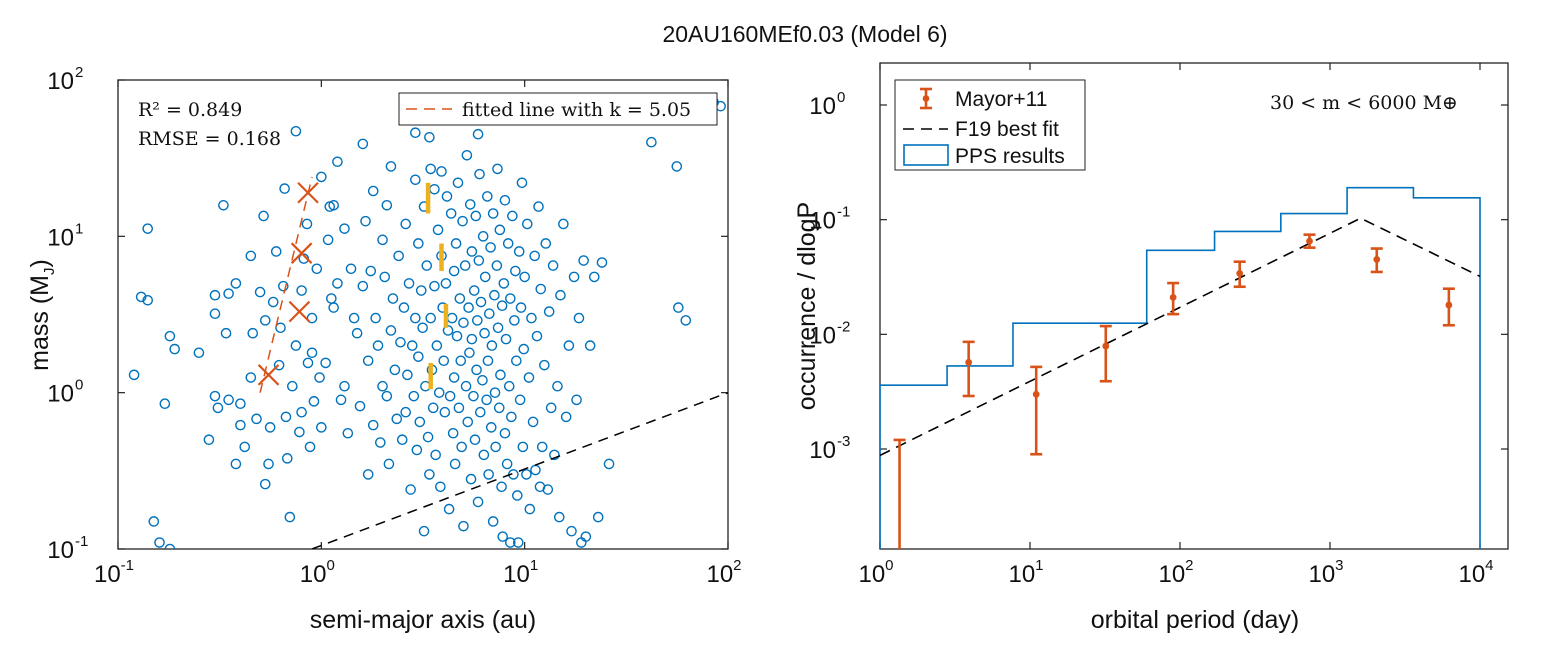 Image resolution: width=1545 pixels, height=647 pixels. I want to click on mayor-point-dot, so click(1449, 305).